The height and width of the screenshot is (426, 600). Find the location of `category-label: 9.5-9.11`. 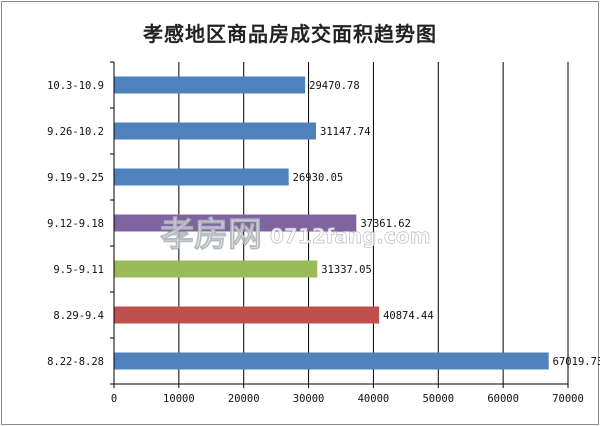

category-label: 9.5-9.11 is located at coordinates (78, 270).